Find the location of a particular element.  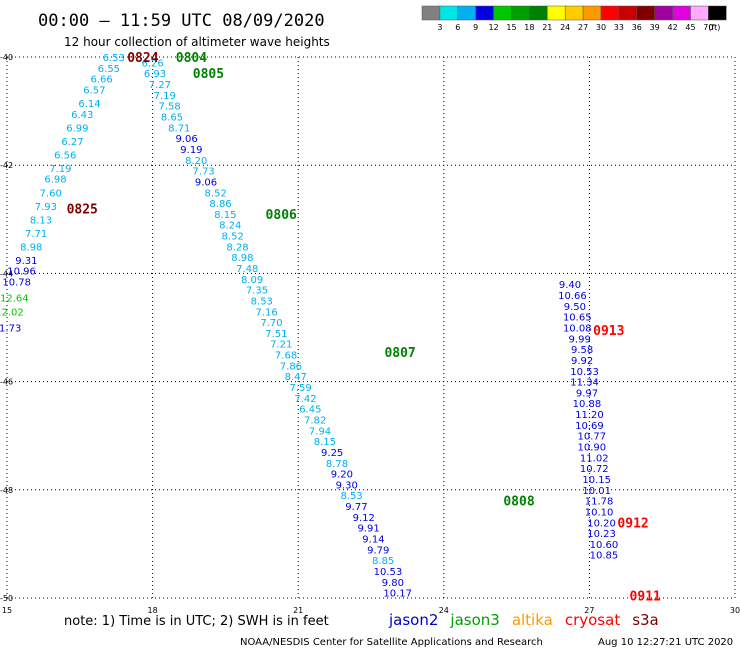

wave-height-value: 7.27 is located at coordinates (160, 85).